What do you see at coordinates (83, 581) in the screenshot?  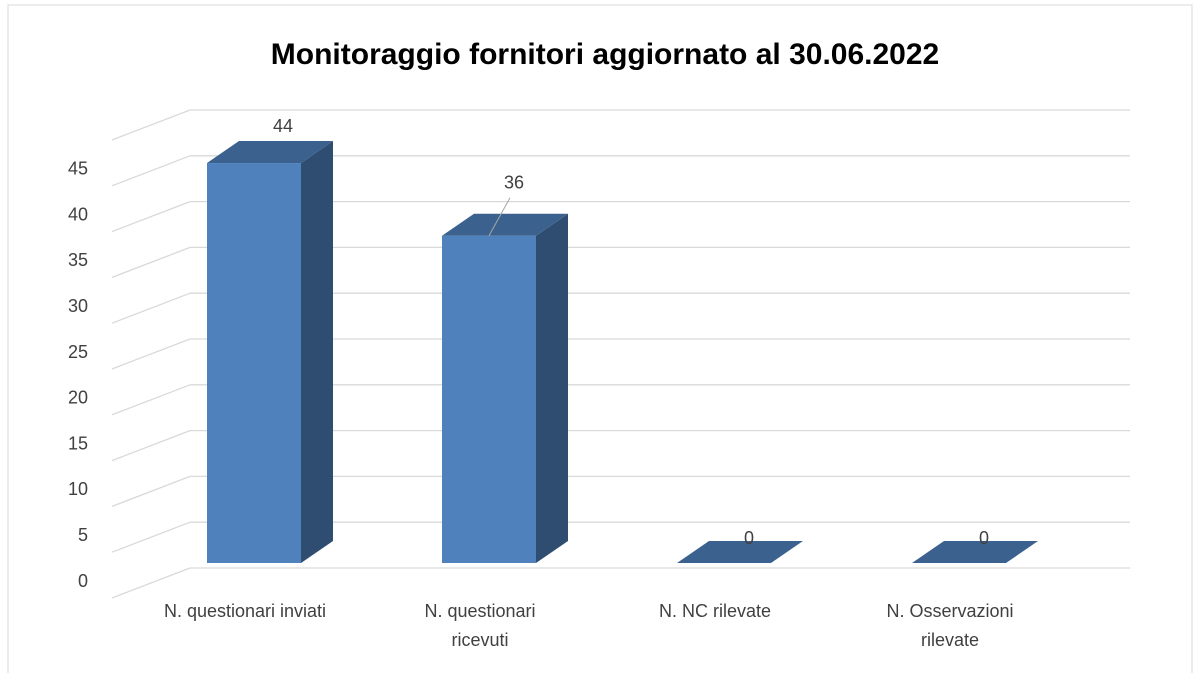 I see `y-tick-label: 0` at bounding box center [83, 581].